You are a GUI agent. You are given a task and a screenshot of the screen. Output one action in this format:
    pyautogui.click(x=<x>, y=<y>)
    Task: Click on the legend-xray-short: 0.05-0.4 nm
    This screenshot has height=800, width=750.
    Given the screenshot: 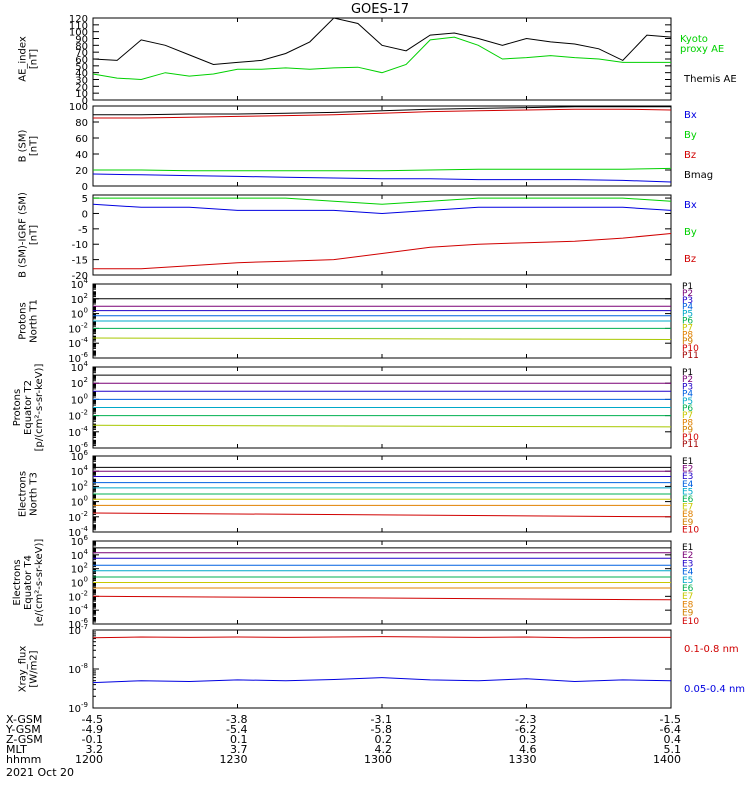 What is the action you would take?
    pyautogui.click(x=714, y=689)
    